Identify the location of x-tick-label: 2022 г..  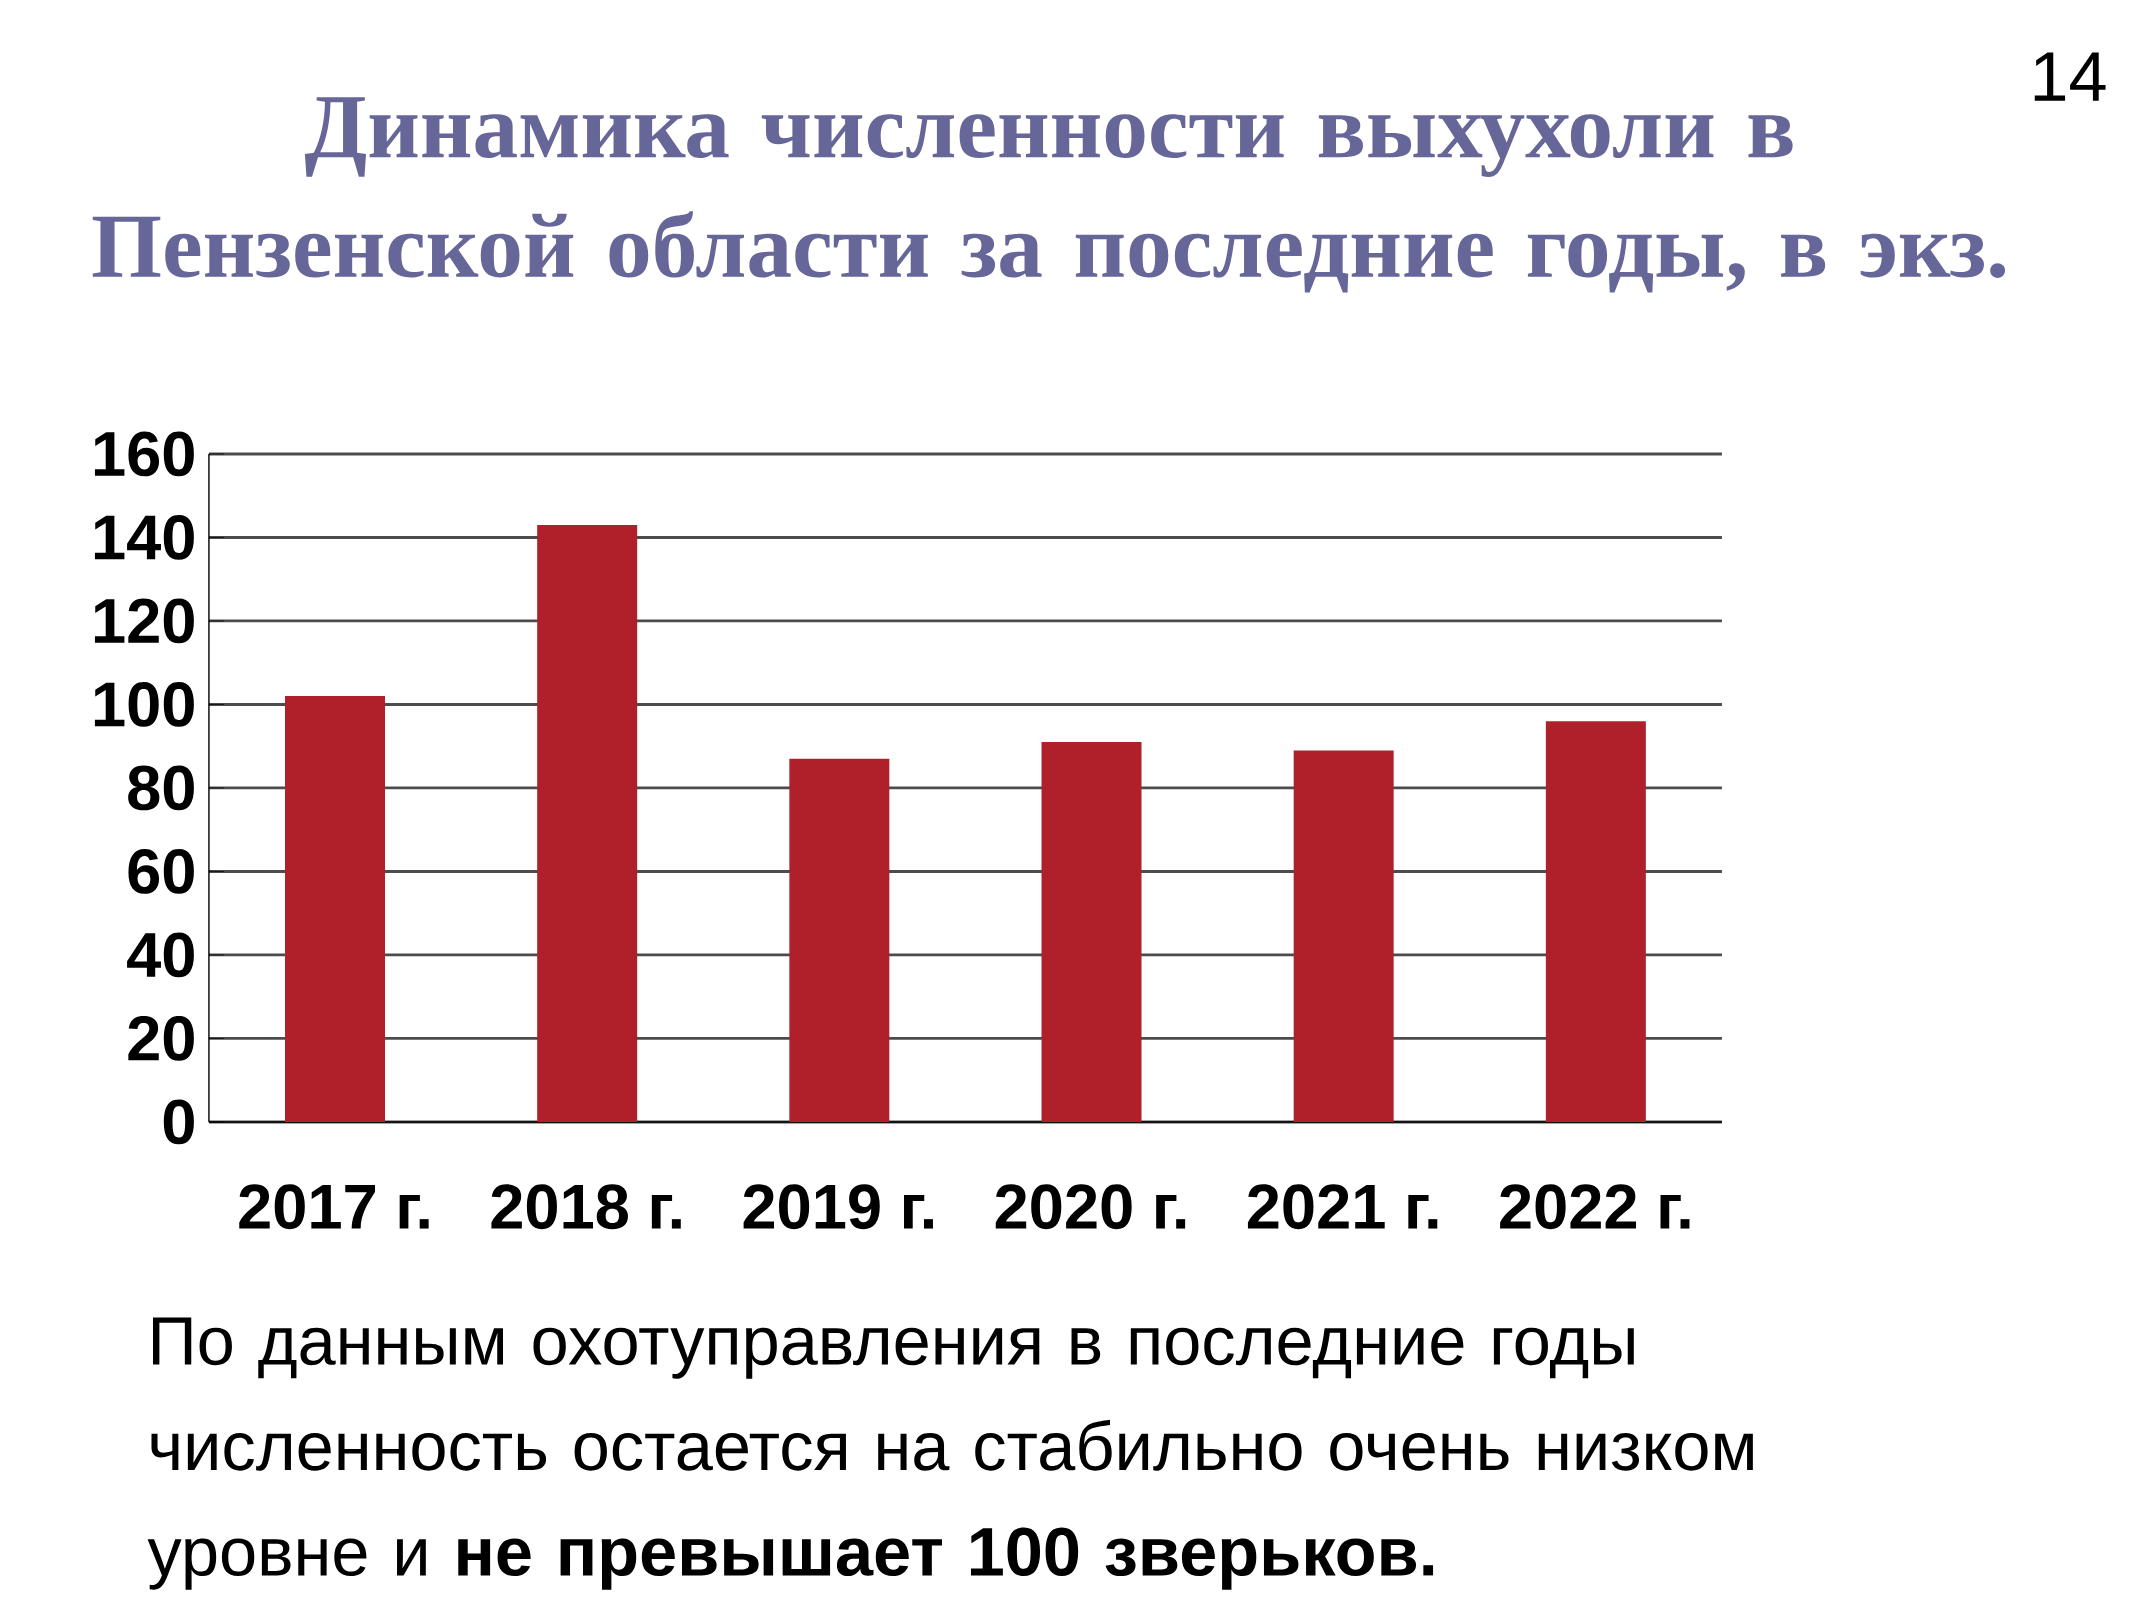
(1595, 1206).